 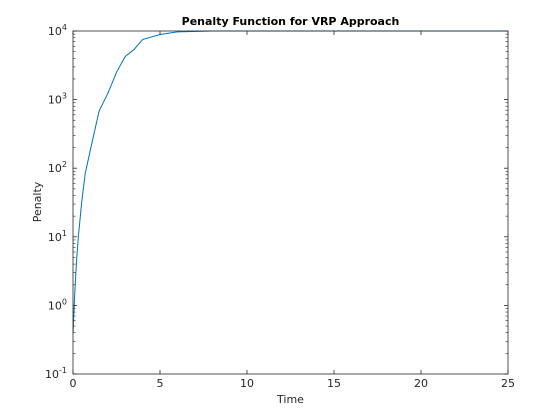 I want to click on y-tick-label: 10⁻¹, so click(x=56, y=373).